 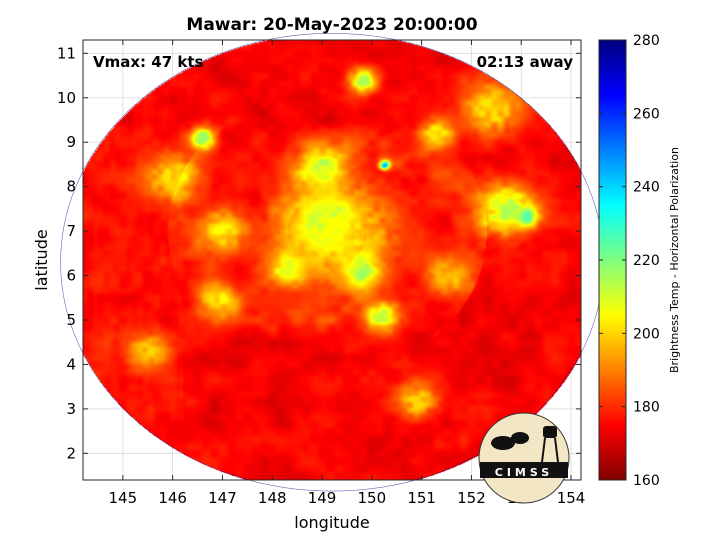 I want to click on y-tick-label: 11, so click(x=66, y=53).